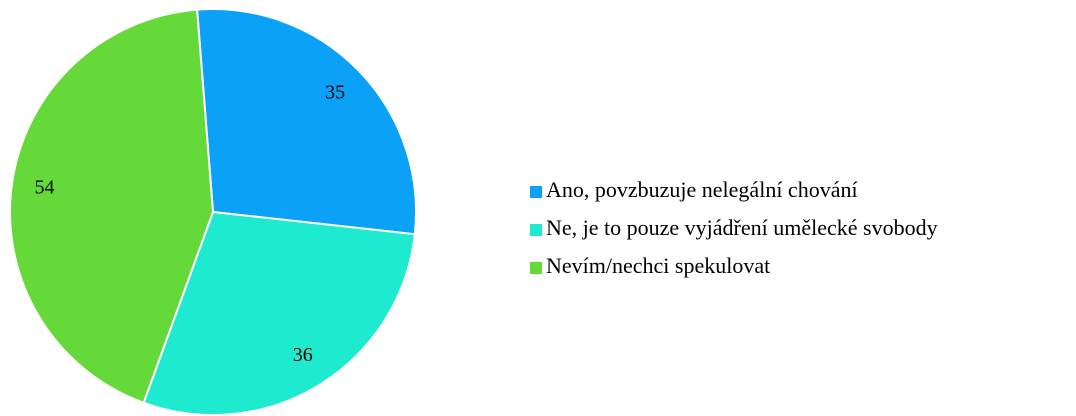  Describe the element at coordinates (335, 92) in the screenshot. I see `data-label: 35` at that location.